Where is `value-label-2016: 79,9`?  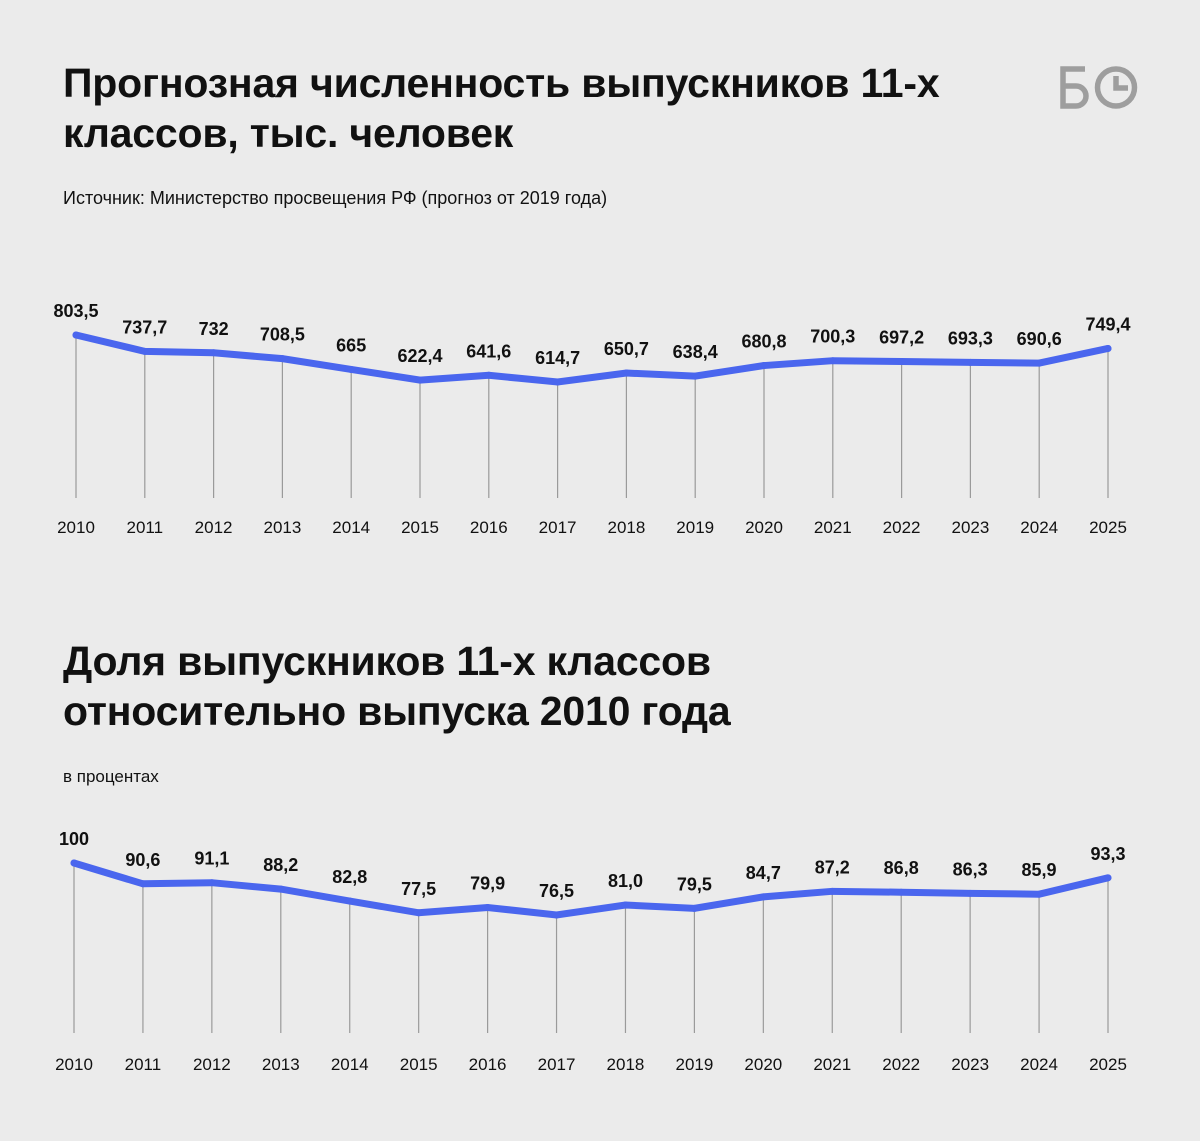
value-label-2016: 79,9 is located at coordinates (487, 883).